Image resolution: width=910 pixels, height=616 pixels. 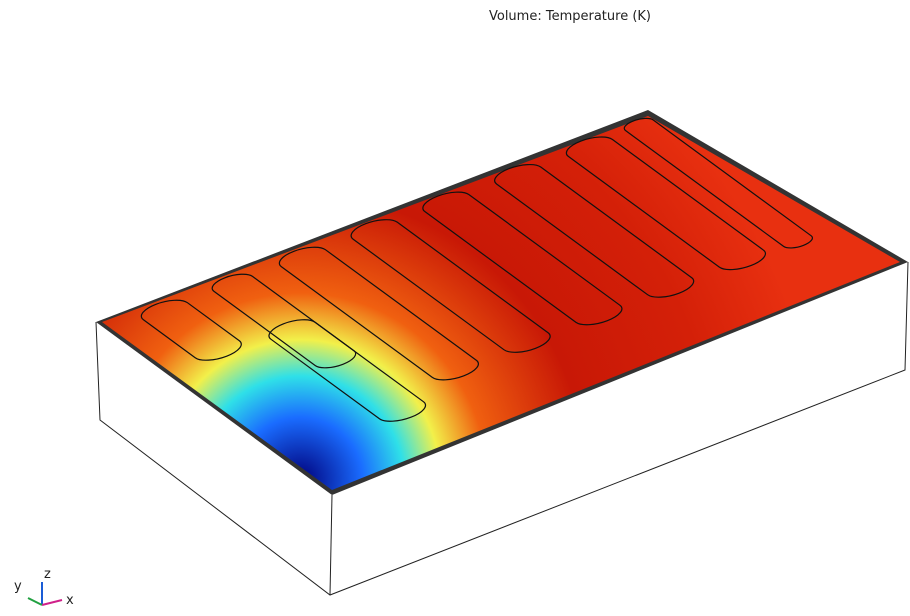 What do you see at coordinates (47, 574) in the screenshot?
I see `z-label: z` at bounding box center [47, 574].